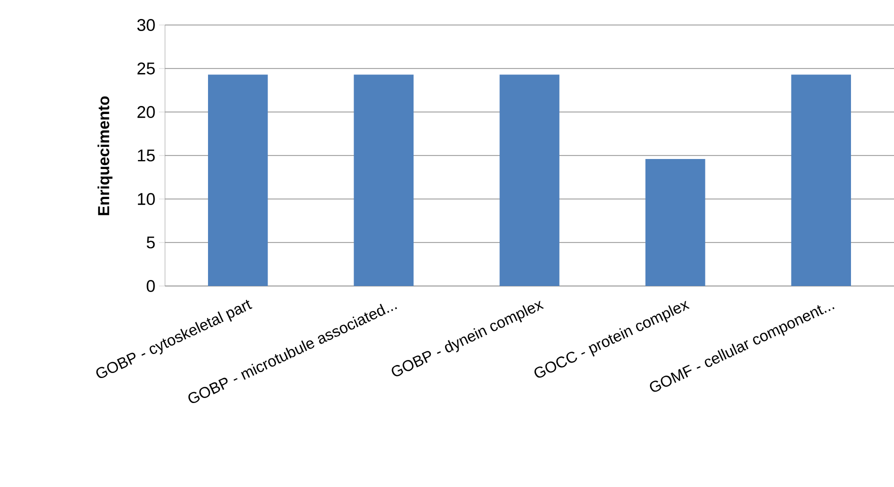  I want to click on y-tick-label: 20, so click(146, 112).